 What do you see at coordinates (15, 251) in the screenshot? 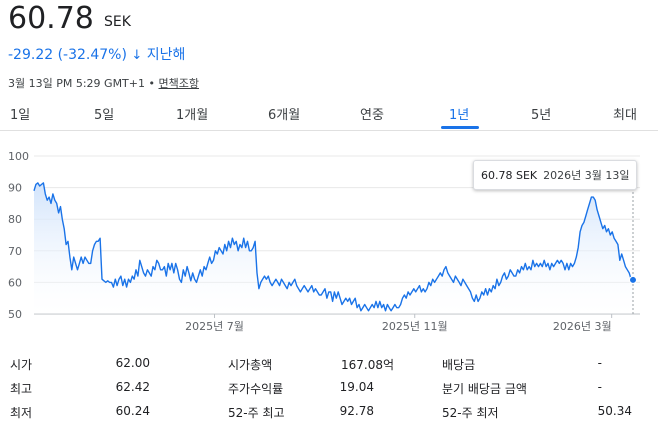
I see `y-tick-label: 70` at bounding box center [15, 251].